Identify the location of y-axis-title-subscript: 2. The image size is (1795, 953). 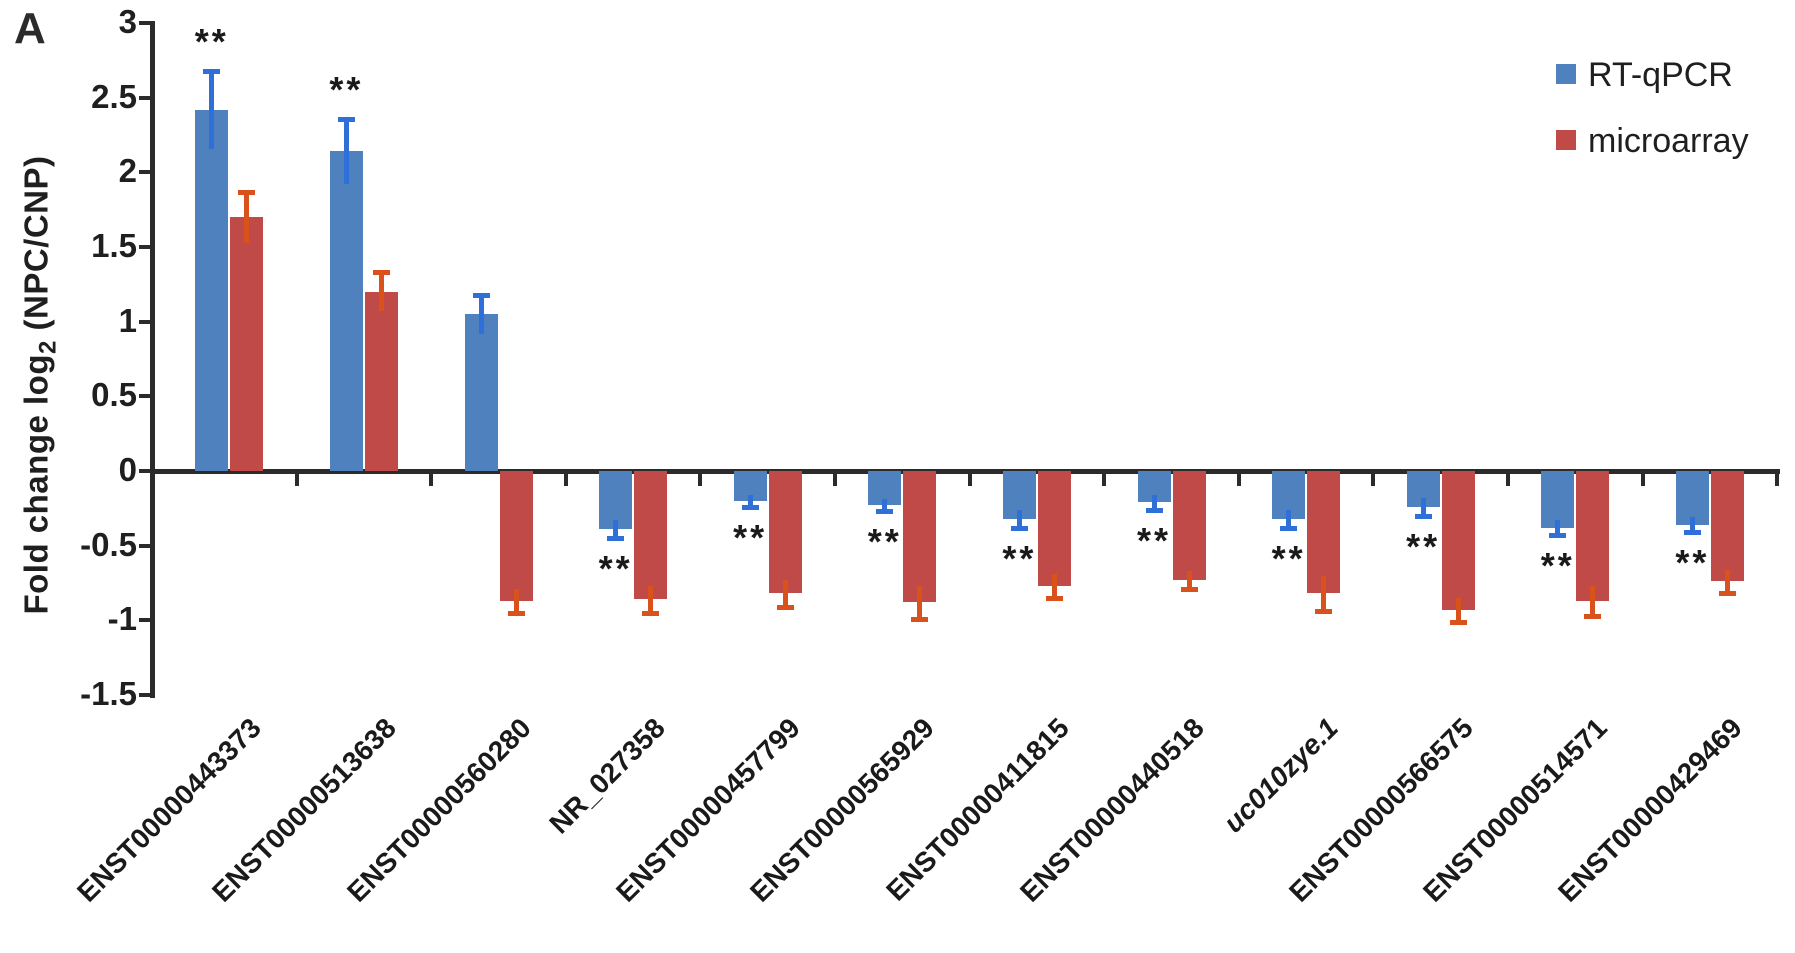
(48, 347).